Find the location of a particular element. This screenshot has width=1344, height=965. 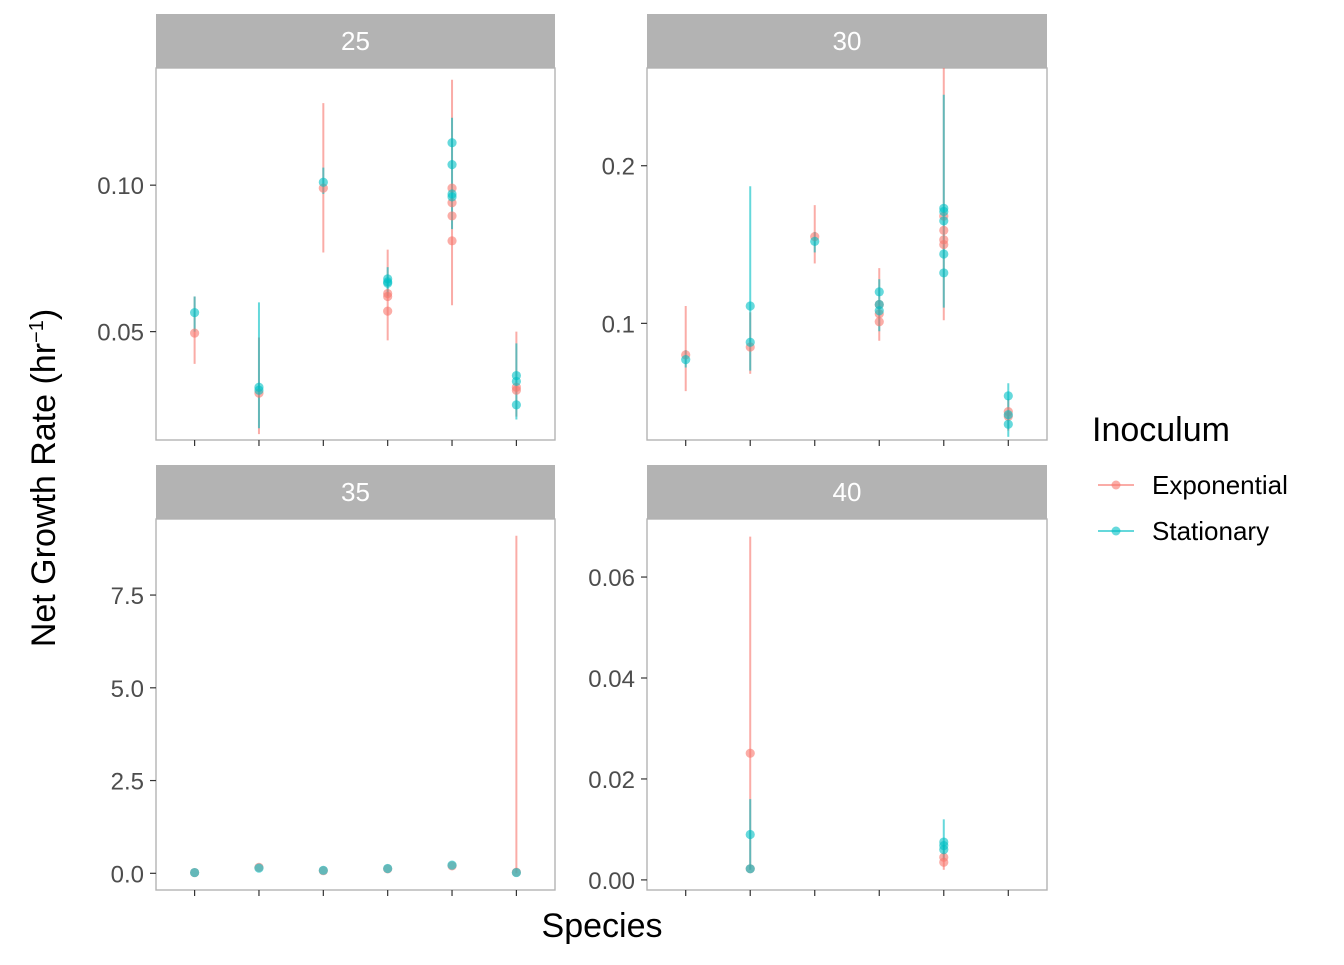

legend-entry-exponential: Exponential is located at coordinates (1193, 485).